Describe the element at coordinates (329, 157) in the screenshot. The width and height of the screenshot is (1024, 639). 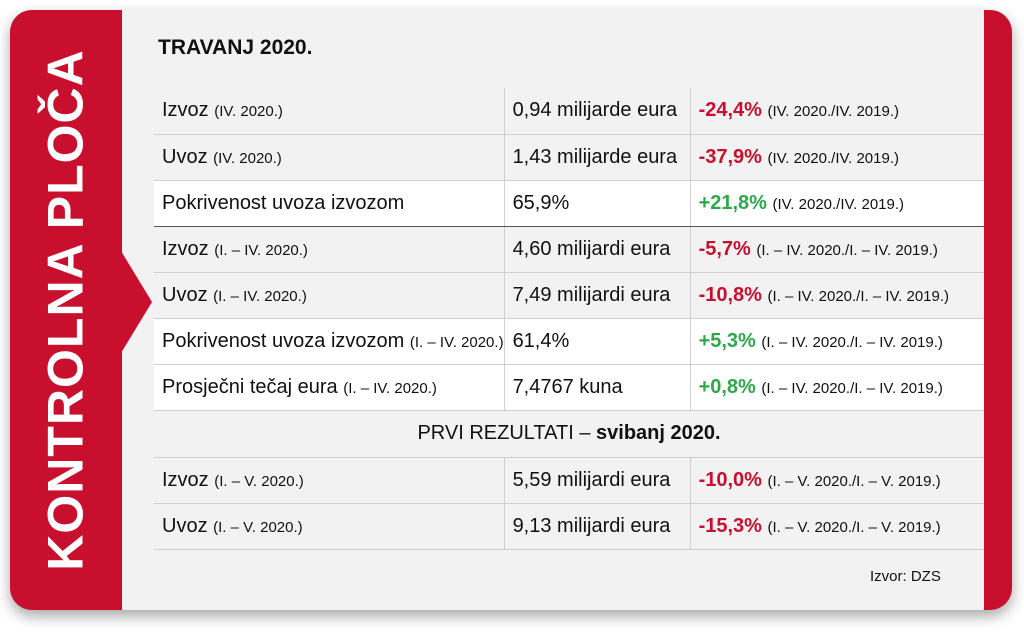
I see `row-label: Uvoz (IV. 2020.)` at that location.